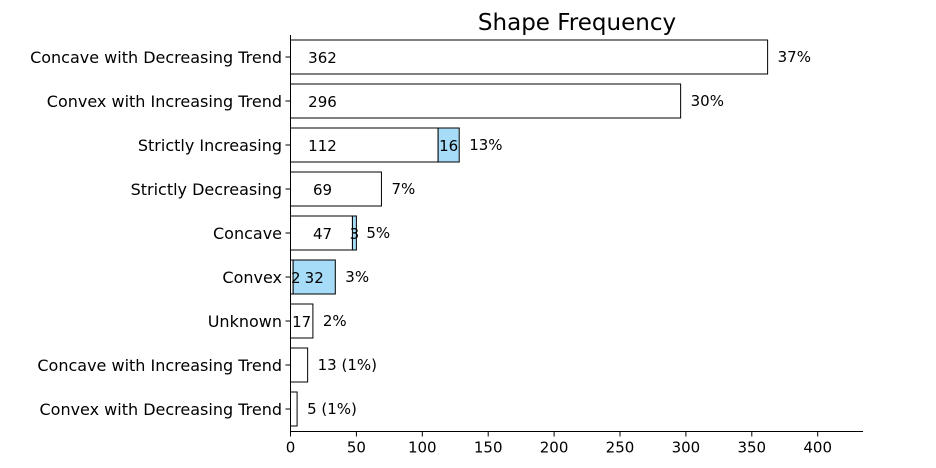  I want to click on percent-label-concave-with-increasing-trend: 13 (1%), so click(347, 365).